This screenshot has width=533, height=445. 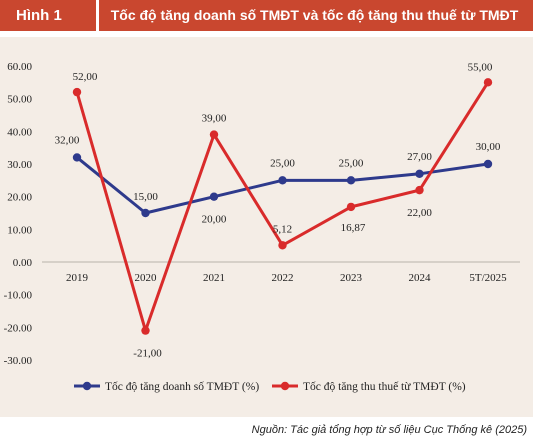 I want to click on data-label: 55,00, so click(x=480, y=67).